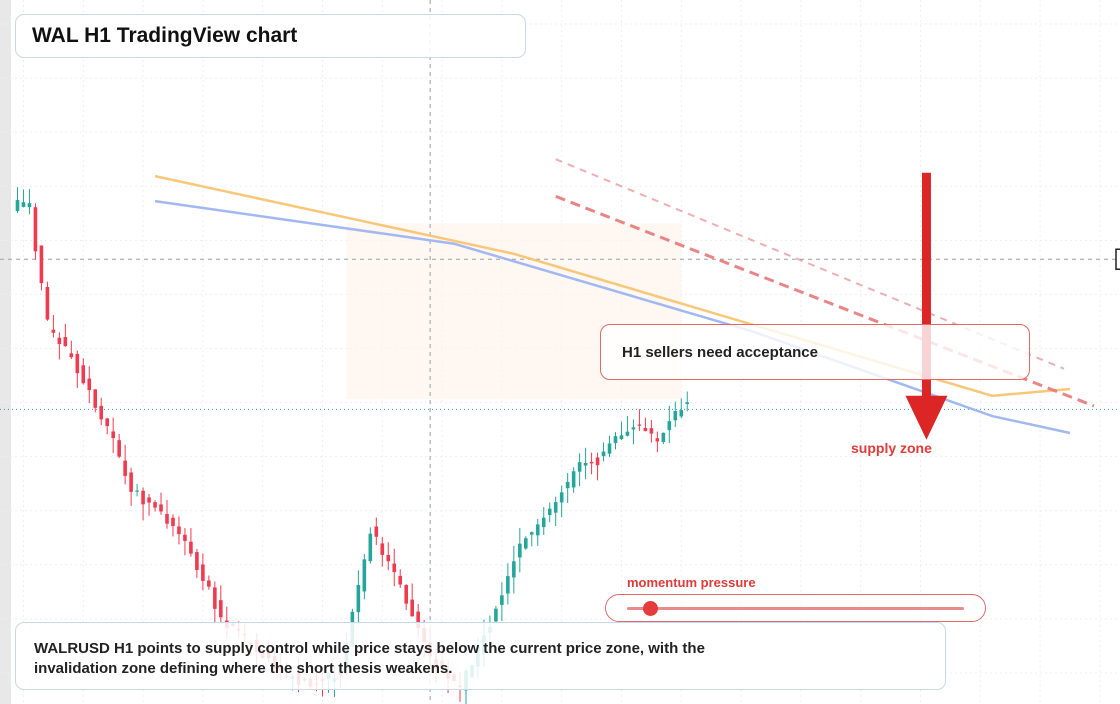 The image size is (1120, 704). What do you see at coordinates (165, 35) in the screenshot?
I see `chart-title: WAL H1 TradingView chart` at bounding box center [165, 35].